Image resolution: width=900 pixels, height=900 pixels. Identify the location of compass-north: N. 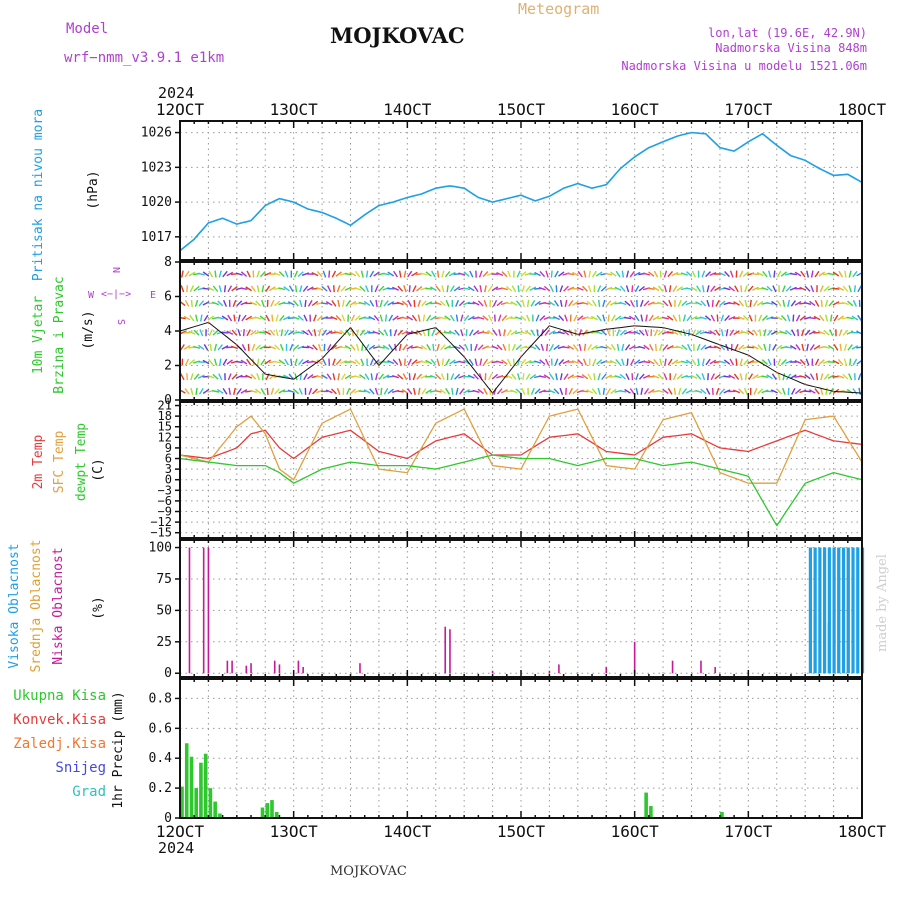
(115, 270).